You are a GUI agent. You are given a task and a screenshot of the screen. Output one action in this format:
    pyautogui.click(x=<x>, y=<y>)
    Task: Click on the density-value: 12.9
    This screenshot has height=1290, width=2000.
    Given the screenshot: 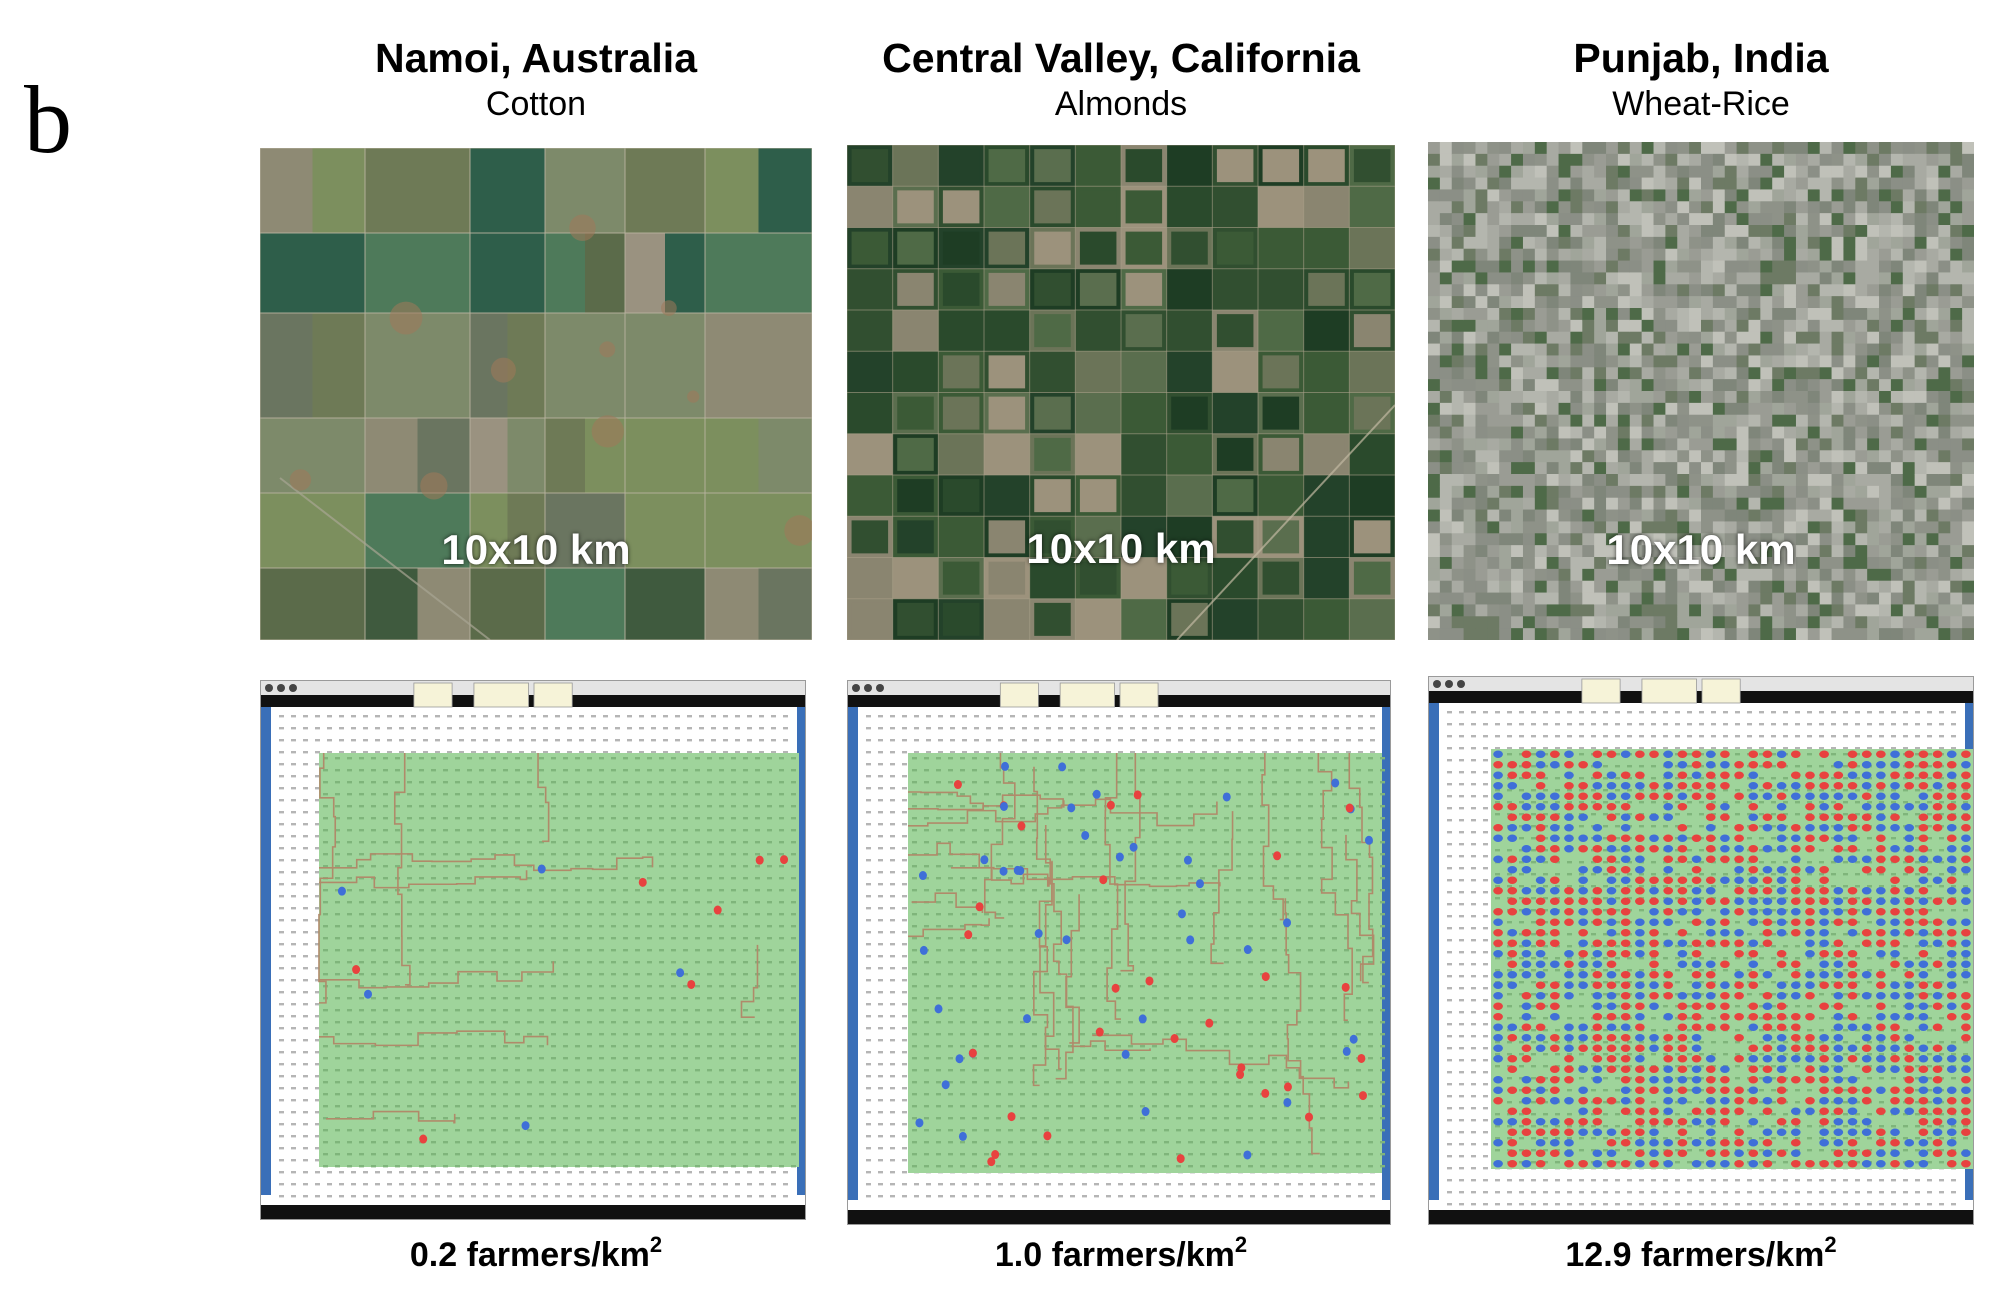 What is the action you would take?
    pyautogui.click(x=1598, y=1255)
    